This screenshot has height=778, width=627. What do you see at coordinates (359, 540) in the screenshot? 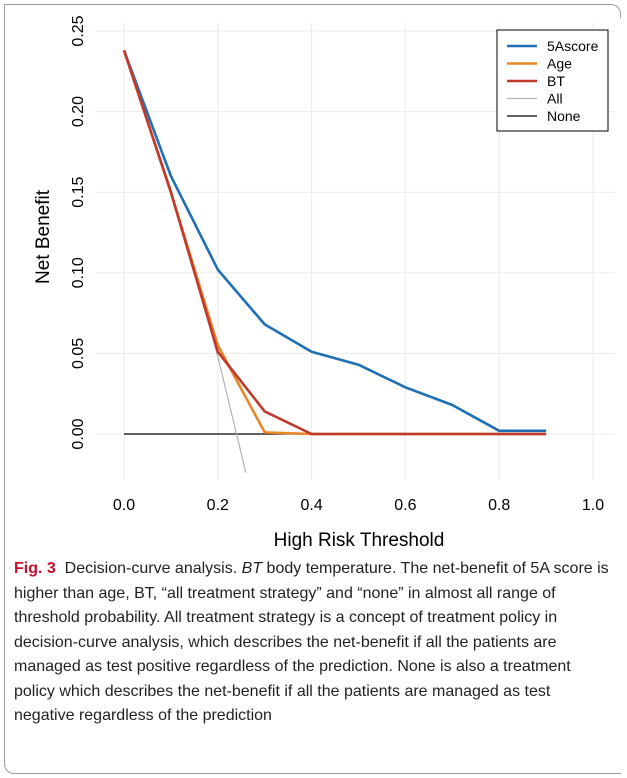
I see `x-axis-label: High Risk Threshold` at bounding box center [359, 540].